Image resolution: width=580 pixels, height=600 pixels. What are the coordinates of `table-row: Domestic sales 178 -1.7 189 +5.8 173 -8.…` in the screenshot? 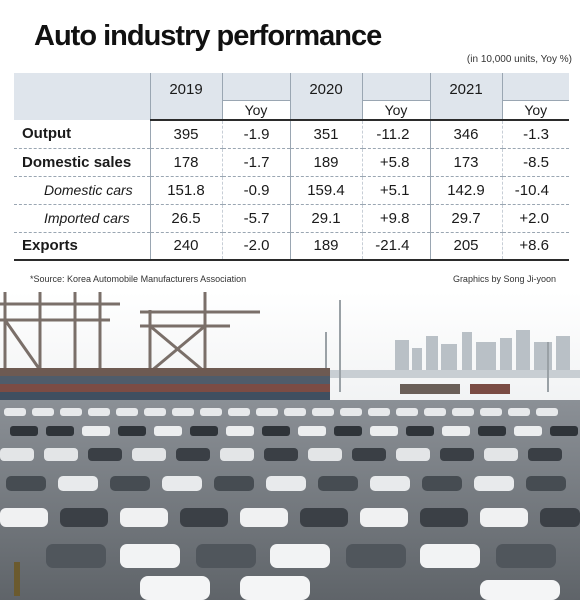 It's located at (291, 162).